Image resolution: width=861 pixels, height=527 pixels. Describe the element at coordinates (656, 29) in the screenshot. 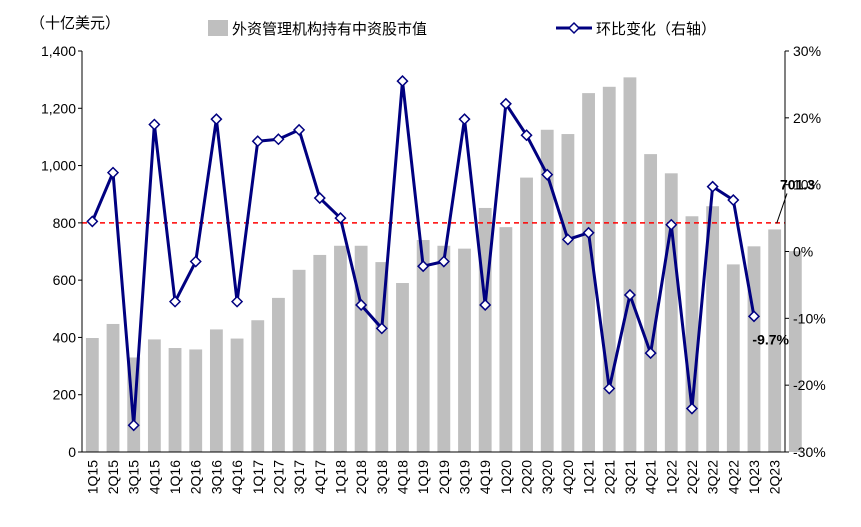

I see `legend-line-label: 环比变化（右轴）` at that location.